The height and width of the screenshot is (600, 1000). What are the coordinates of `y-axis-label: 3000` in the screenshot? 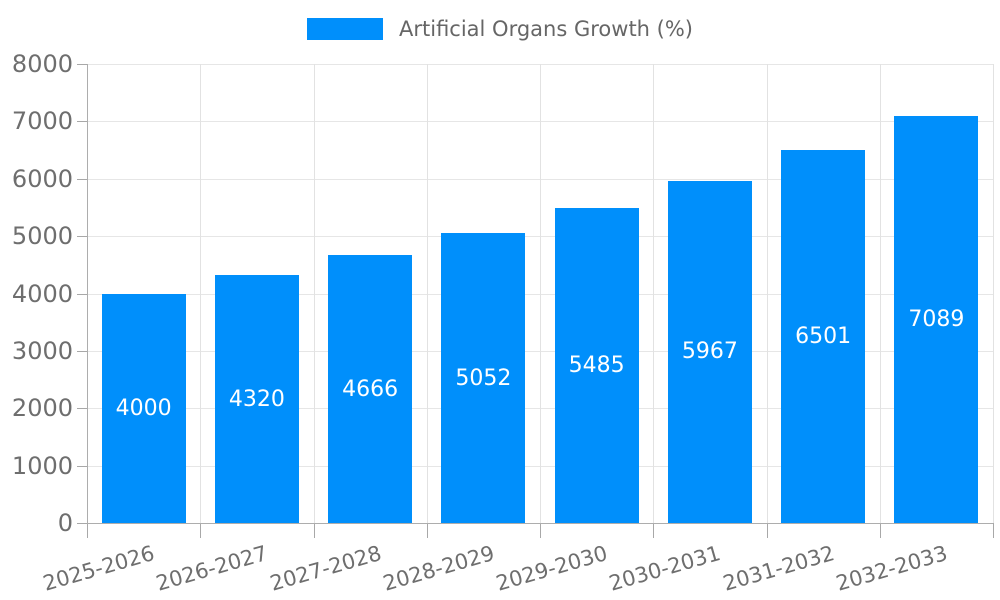 It's located at (42, 350).